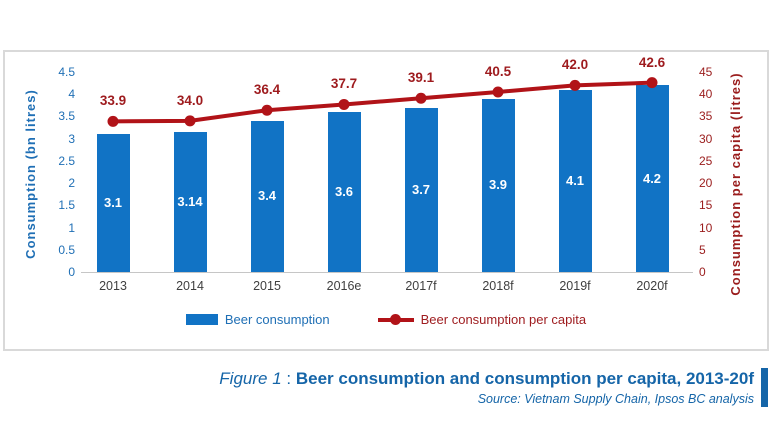 This screenshot has width=775, height=447. What do you see at coordinates (421, 78) in the screenshot?
I see `line-value-label: 39.1` at bounding box center [421, 78].